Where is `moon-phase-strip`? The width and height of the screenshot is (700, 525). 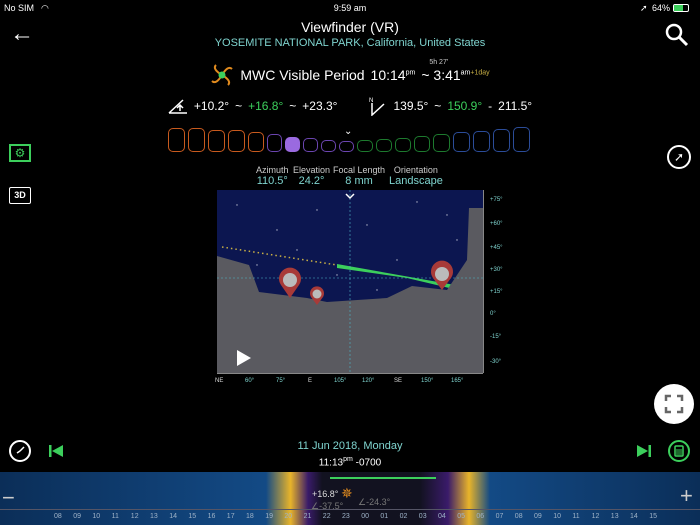
moon-phase-strip is located at coordinates (350, 139).